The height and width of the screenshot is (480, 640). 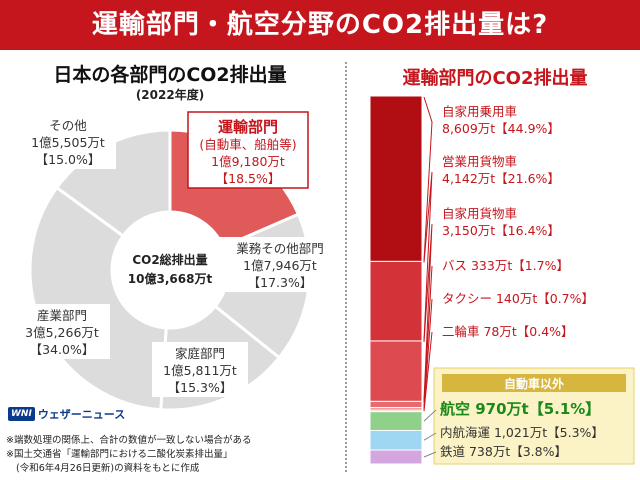 What do you see at coordinates (520, 409) in the screenshot?
I see `segment-label: 航空 970万t【5.1%】` at bounding box center [520, 409].